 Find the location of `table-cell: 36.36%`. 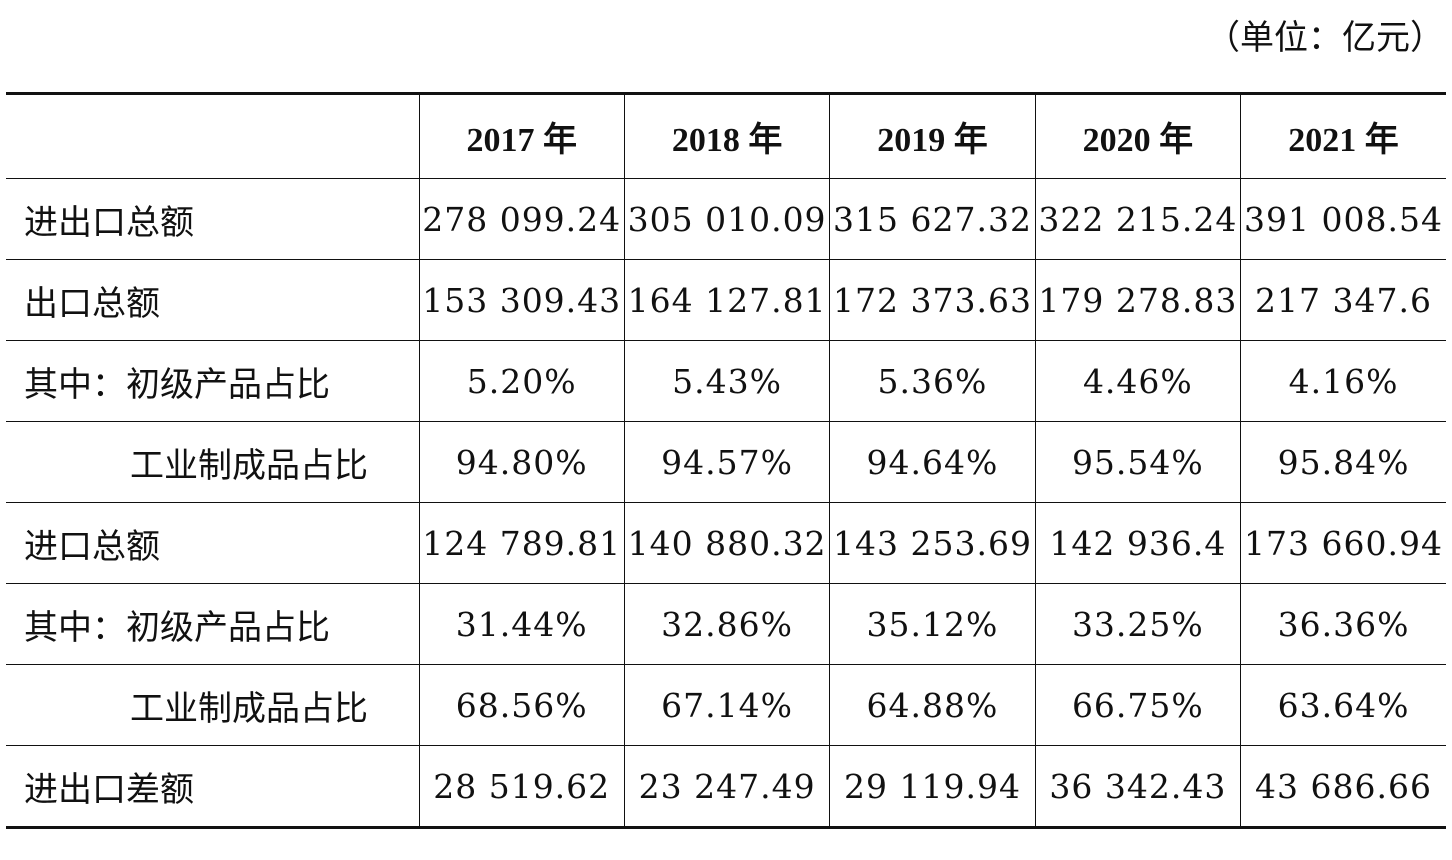

table-cell: 36.36% is located at coordinates (1343, 624).